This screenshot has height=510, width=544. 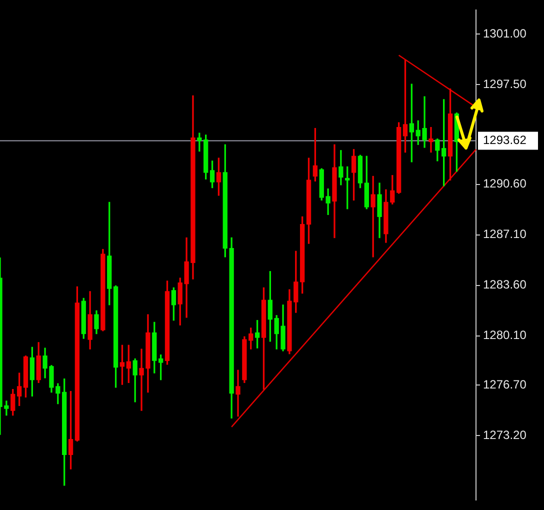 What do you see at coordinates (505, 33) in the screenshot?
I see `y-tick-label: 1301.00` at bounding box center [505, 33].